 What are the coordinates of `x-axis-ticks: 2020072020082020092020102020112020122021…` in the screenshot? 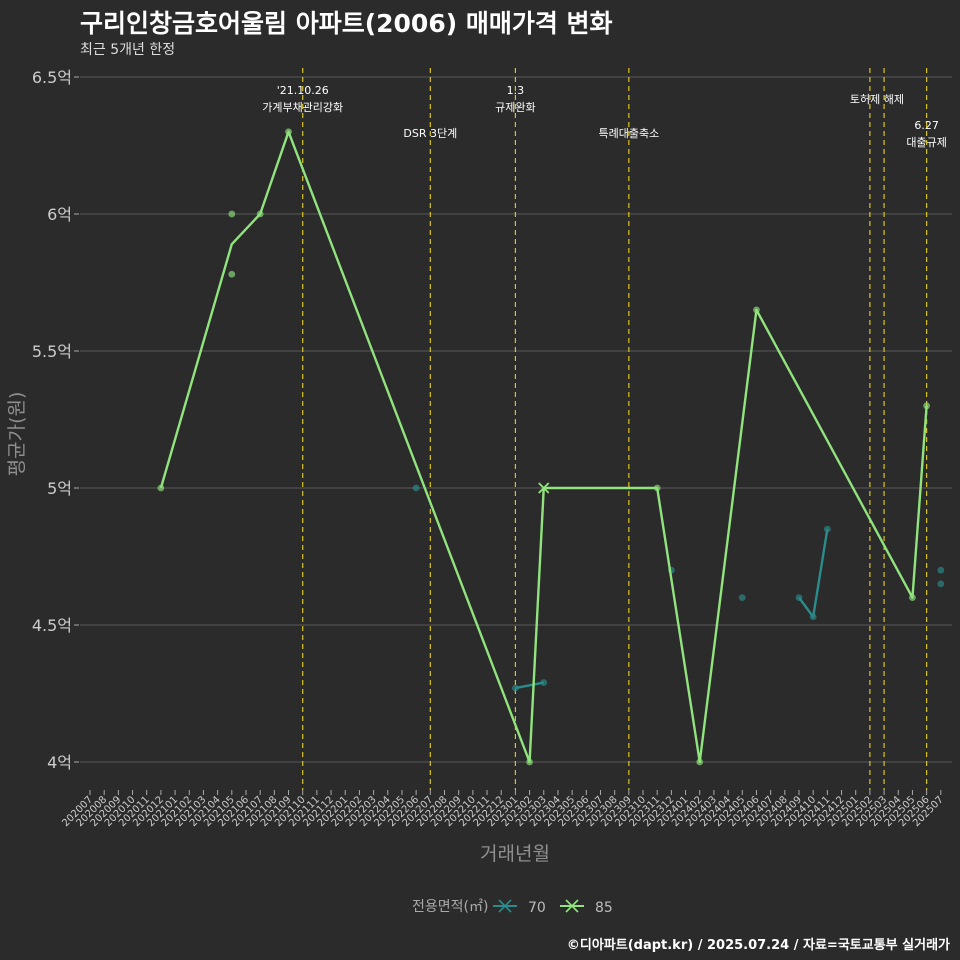 It's located at (503, 809).